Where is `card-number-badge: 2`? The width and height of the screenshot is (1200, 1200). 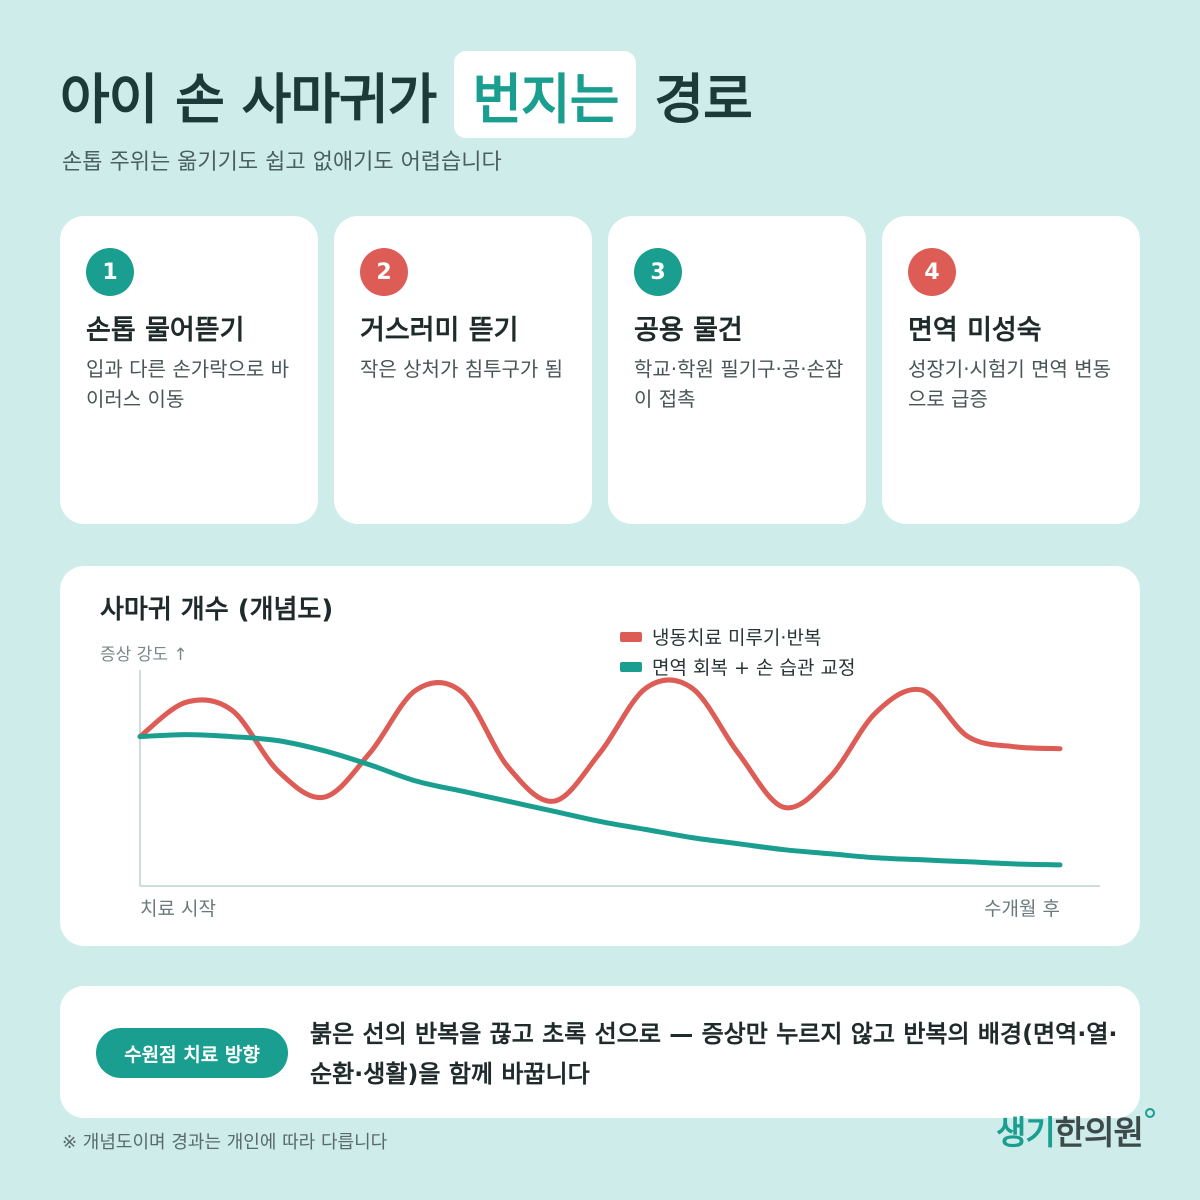
card-number-badge: 2 is located at coordinates (384, 272).